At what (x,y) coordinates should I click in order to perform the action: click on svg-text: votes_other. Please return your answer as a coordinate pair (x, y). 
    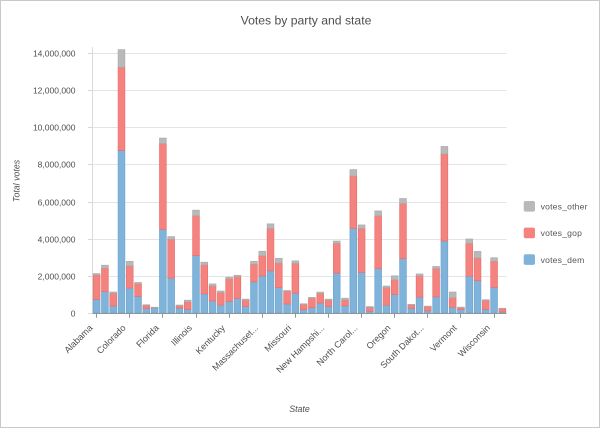
    Looking at the image, I should click on (564, 207).